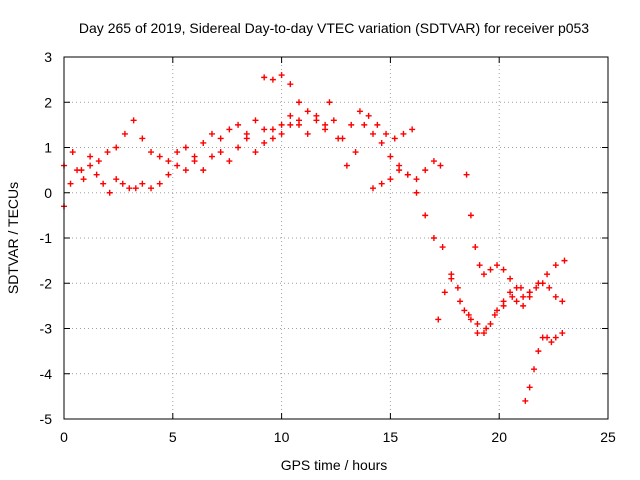  What do you see at coordinates (46, 329) in the screenshot?
I see `y-tick-label: -3` at bounding box center [46, 329].